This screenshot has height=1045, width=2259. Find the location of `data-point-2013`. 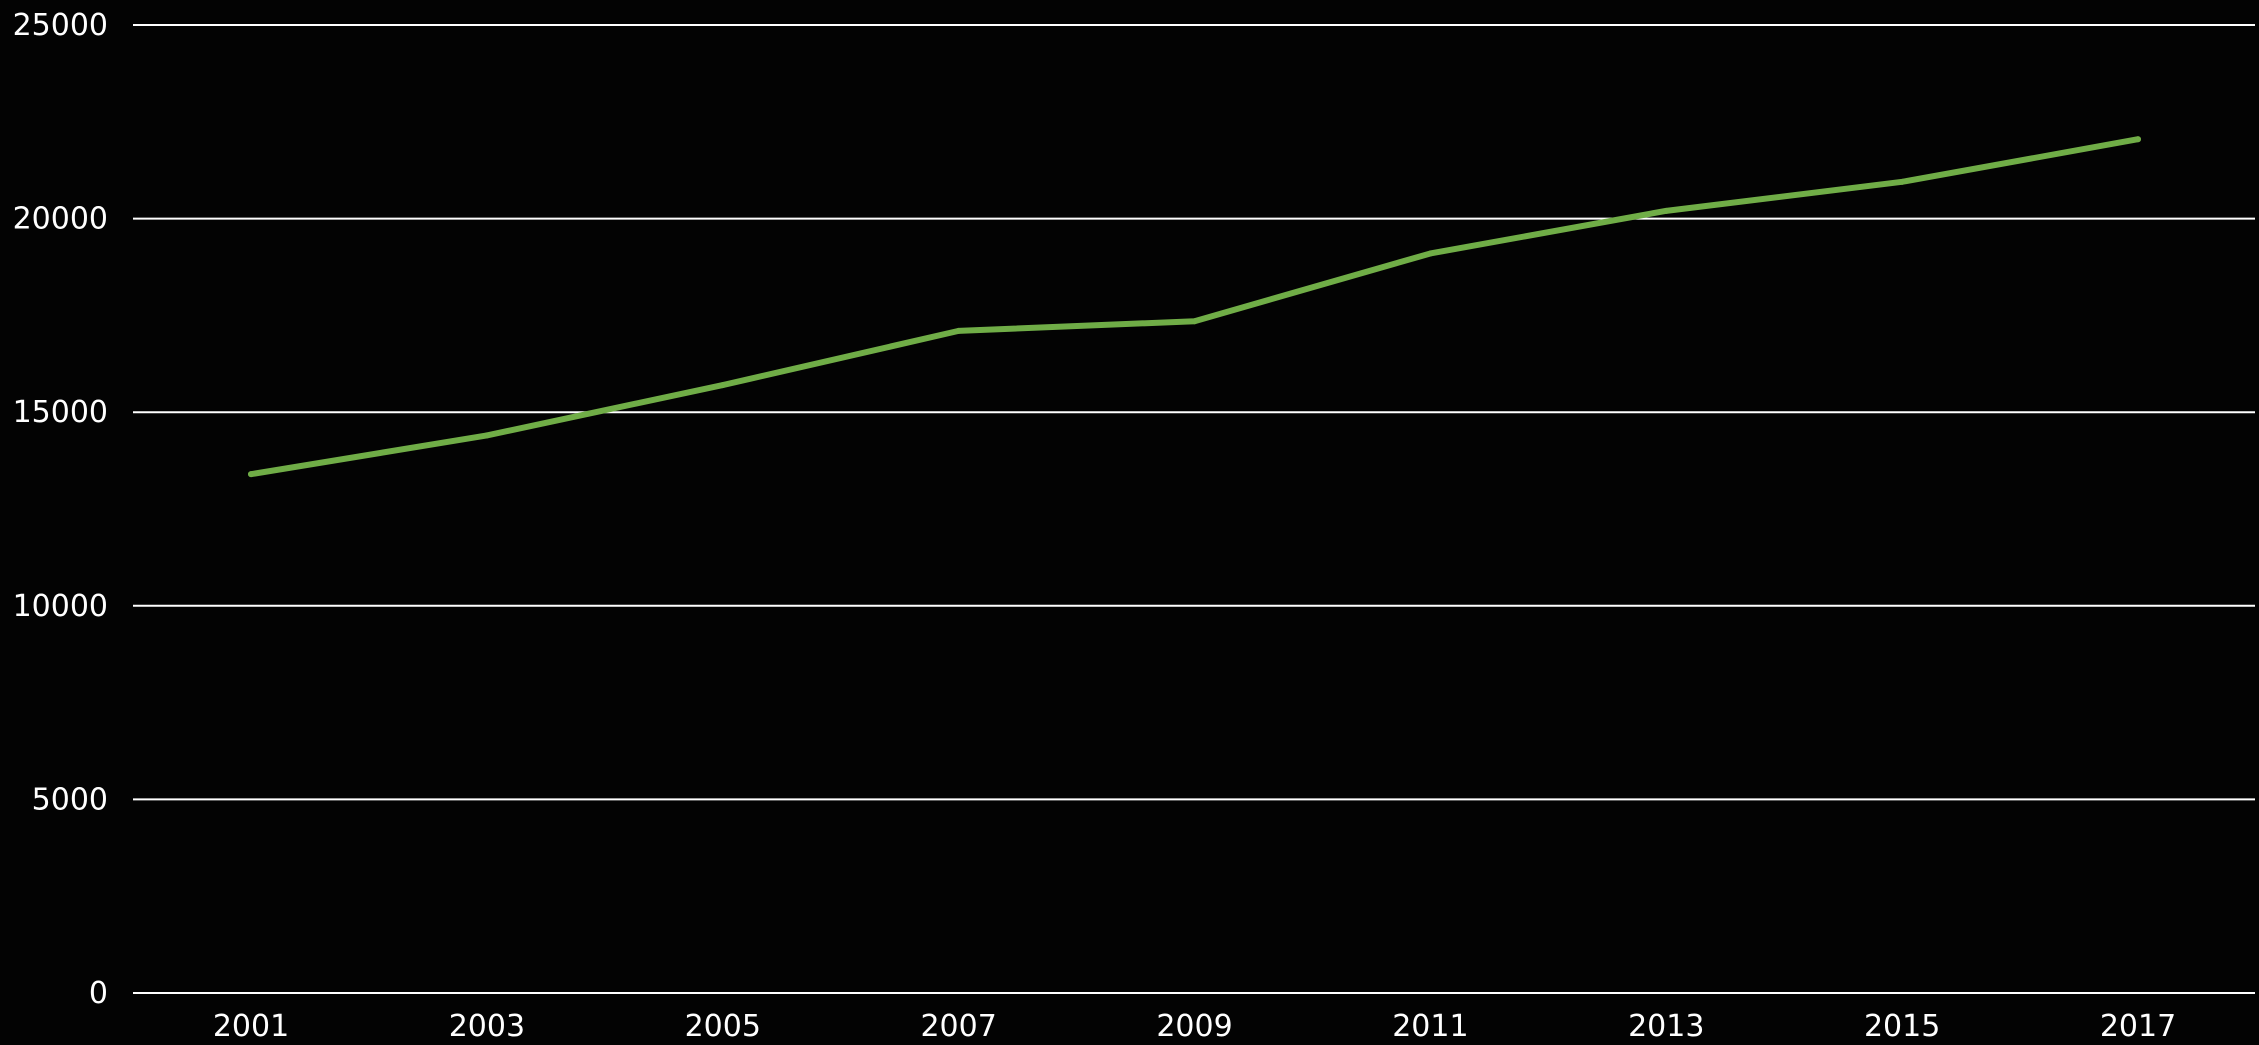

data-point-2013 is located at coordinates (1666, 210).